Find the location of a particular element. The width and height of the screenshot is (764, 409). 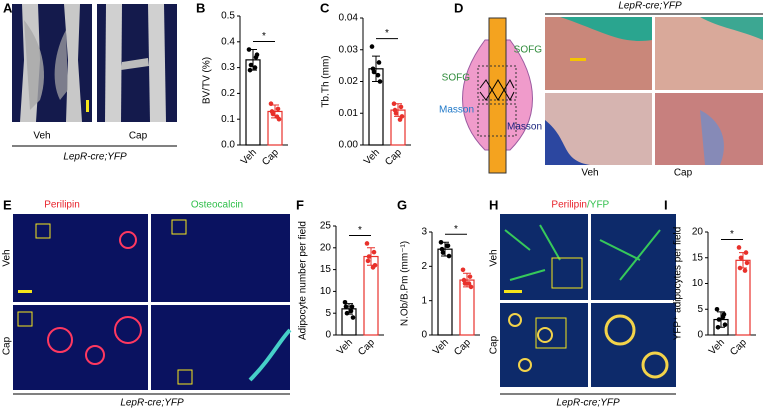

y-tick-label: 1 is located at coordinates (424, 300).